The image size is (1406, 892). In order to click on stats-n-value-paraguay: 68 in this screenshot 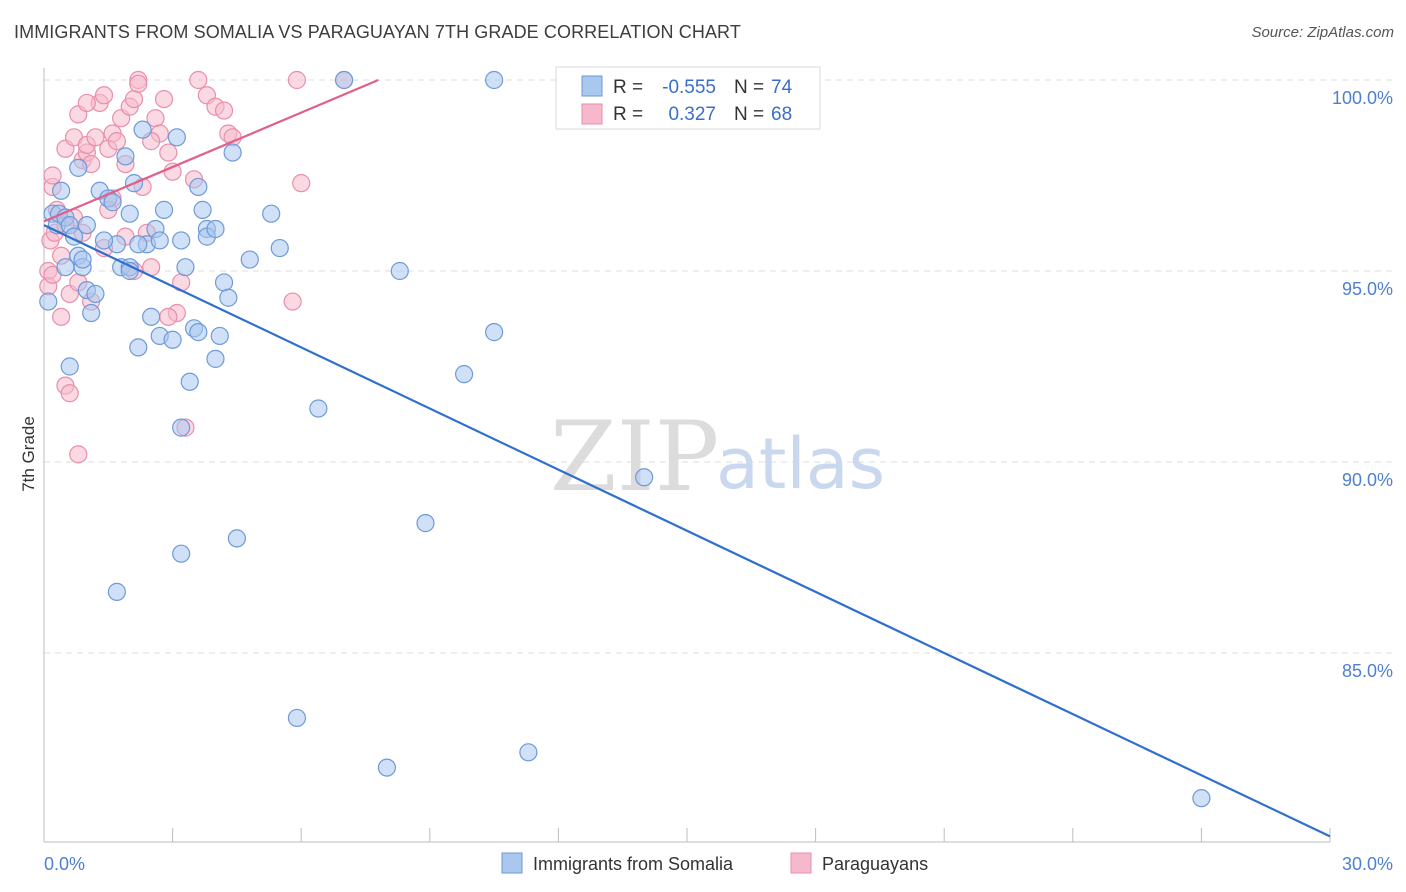, I will do `click(781, 114)`.